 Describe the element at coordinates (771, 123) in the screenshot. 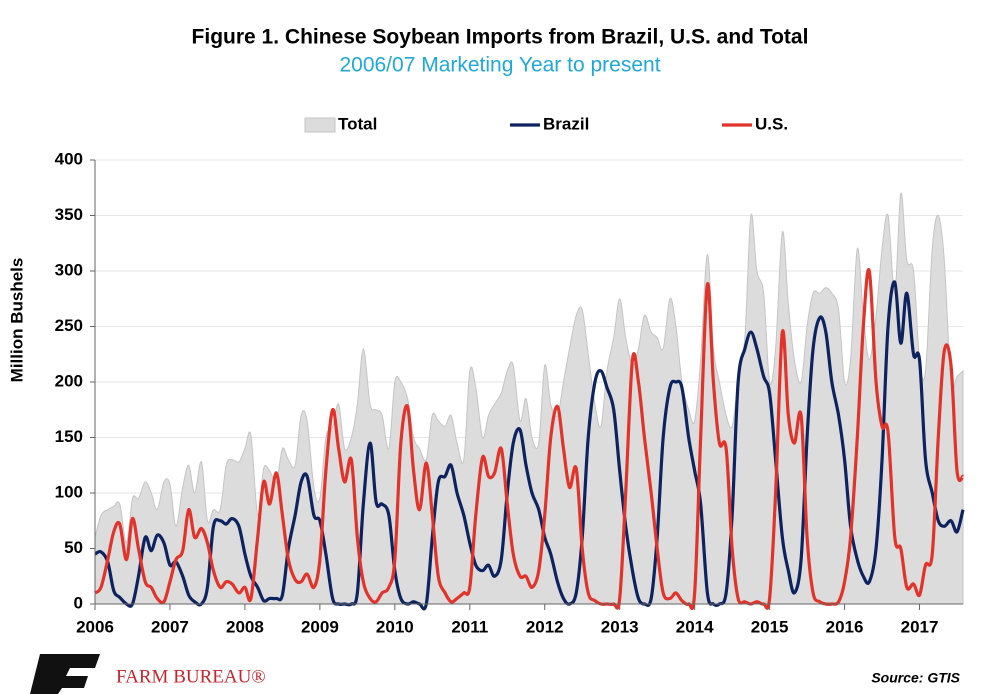

I see `legend-label: U.S.` at that location.